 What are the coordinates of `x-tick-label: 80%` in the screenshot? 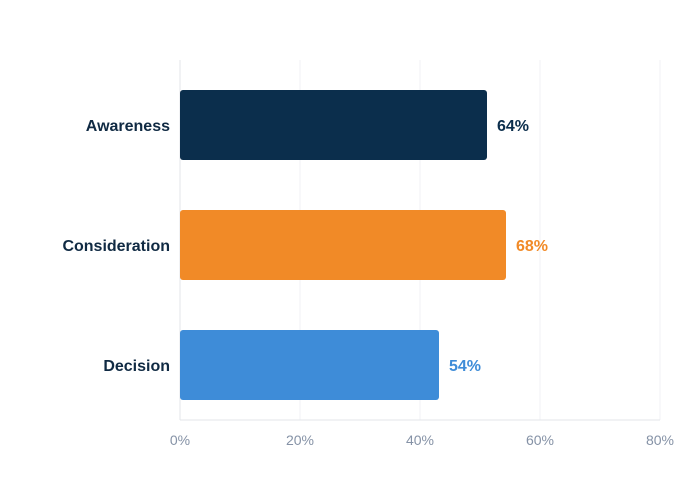 It's located at (660, 440).